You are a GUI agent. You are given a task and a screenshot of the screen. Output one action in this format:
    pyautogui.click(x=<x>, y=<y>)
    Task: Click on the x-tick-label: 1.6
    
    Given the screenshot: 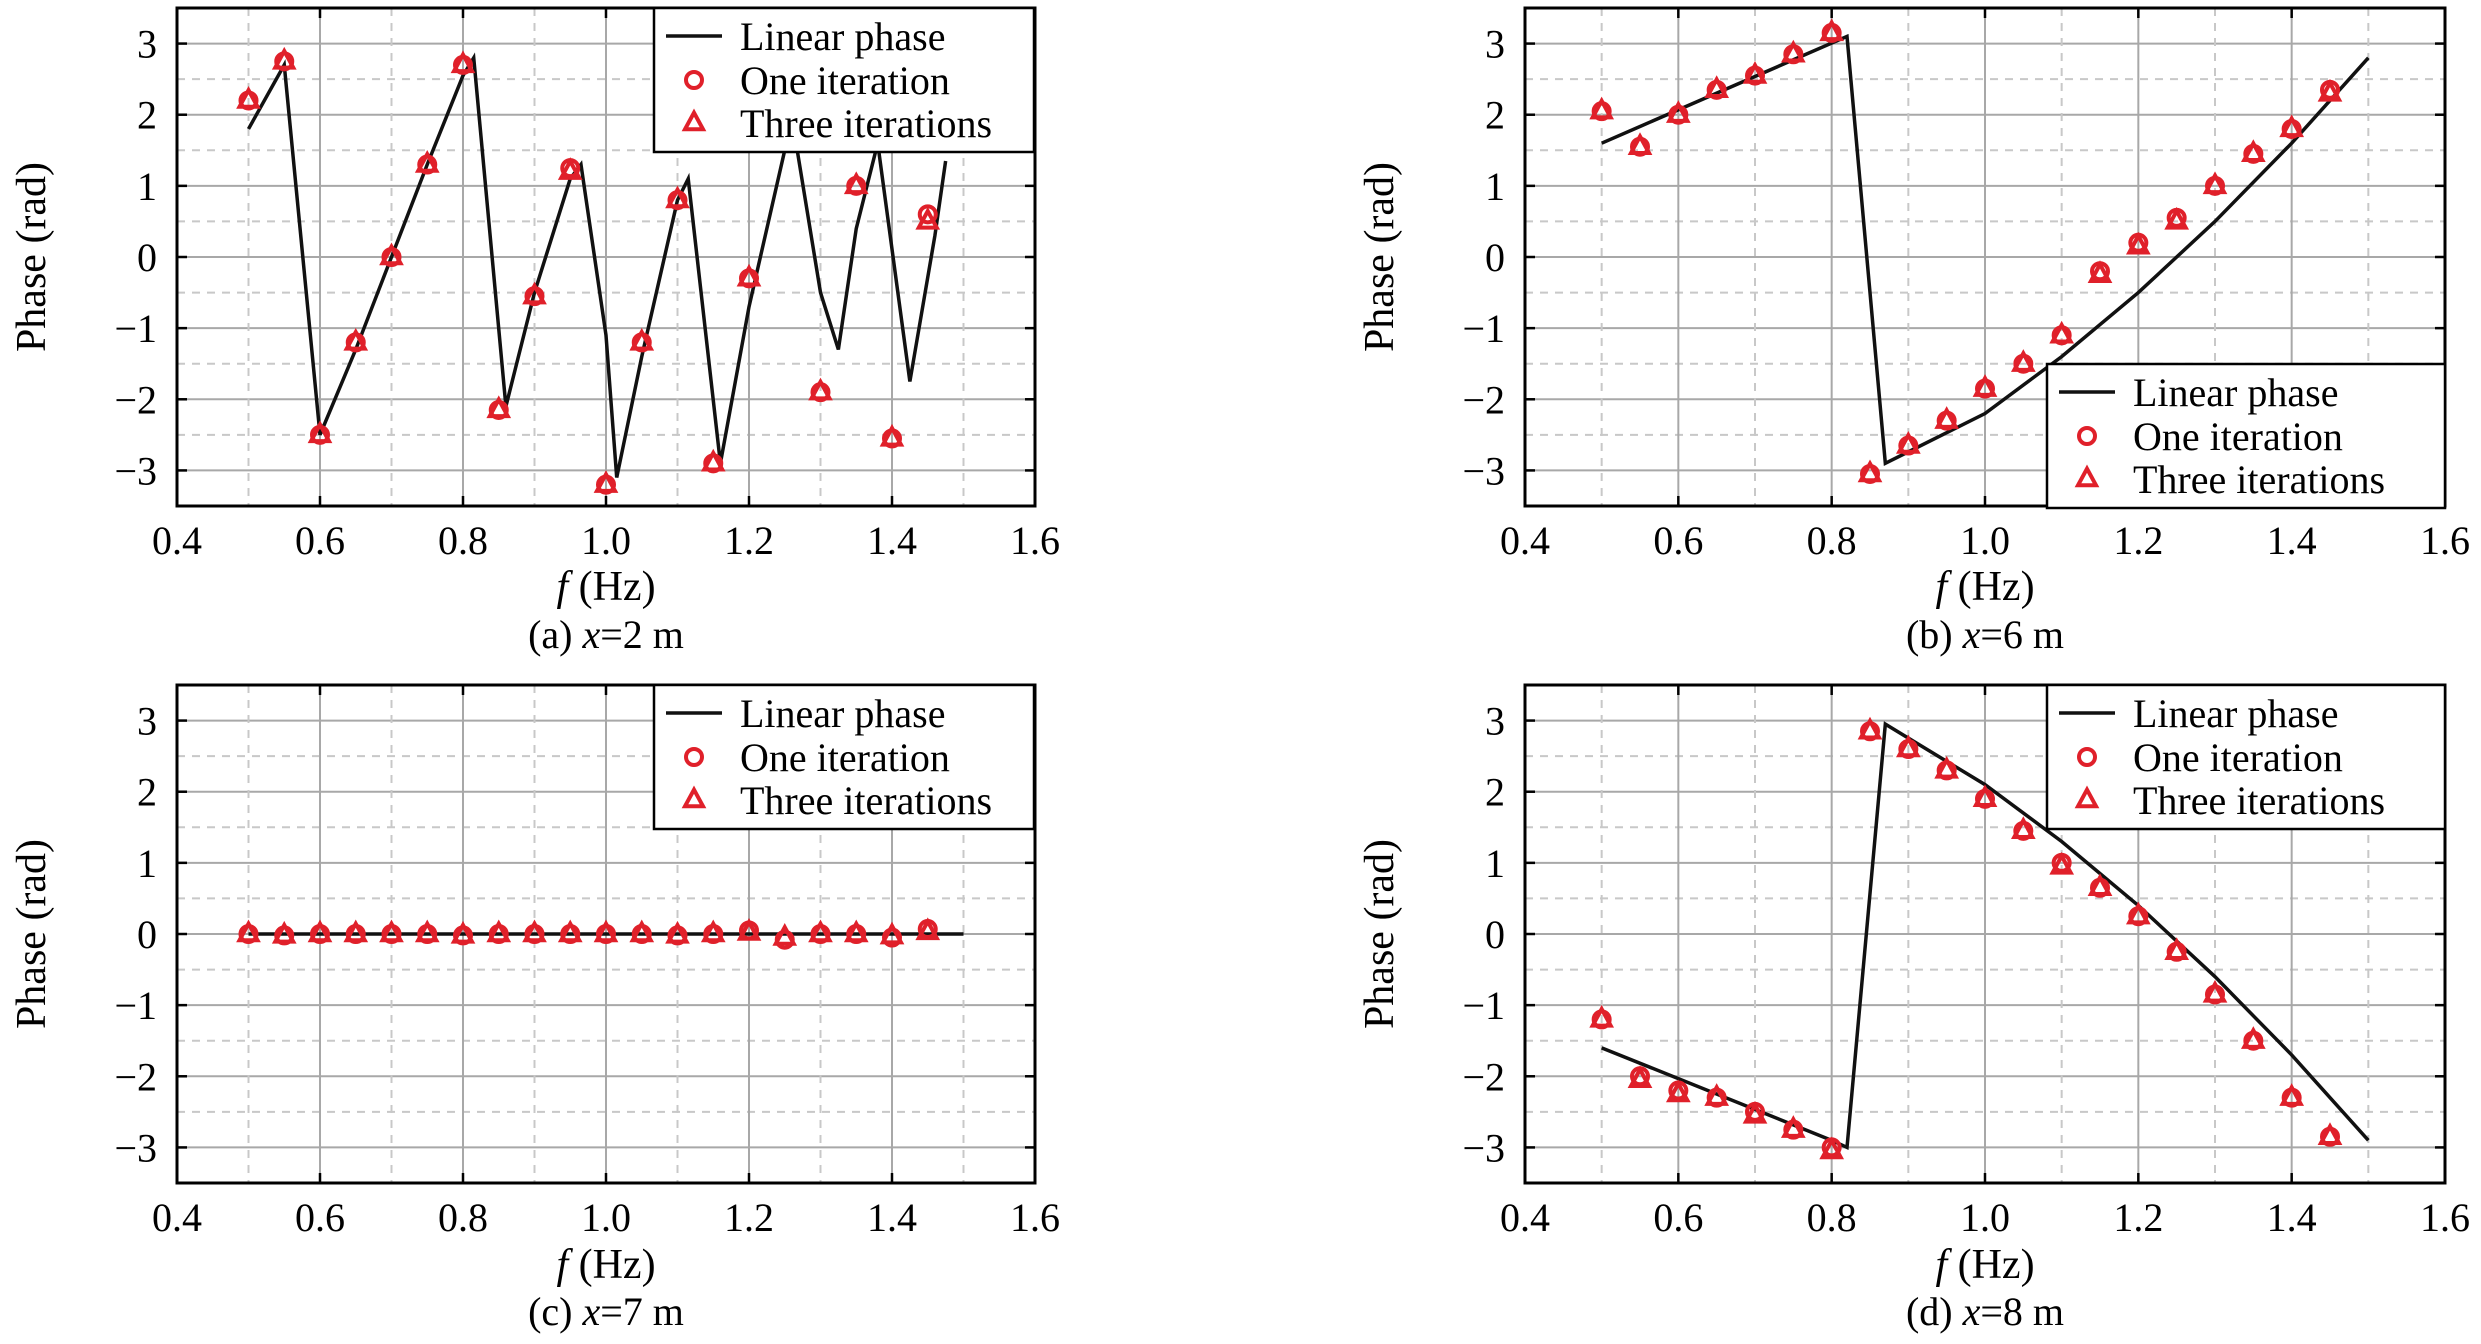 What is the action you would take?
    pyautogui.click(x=1035, y=1217)
    